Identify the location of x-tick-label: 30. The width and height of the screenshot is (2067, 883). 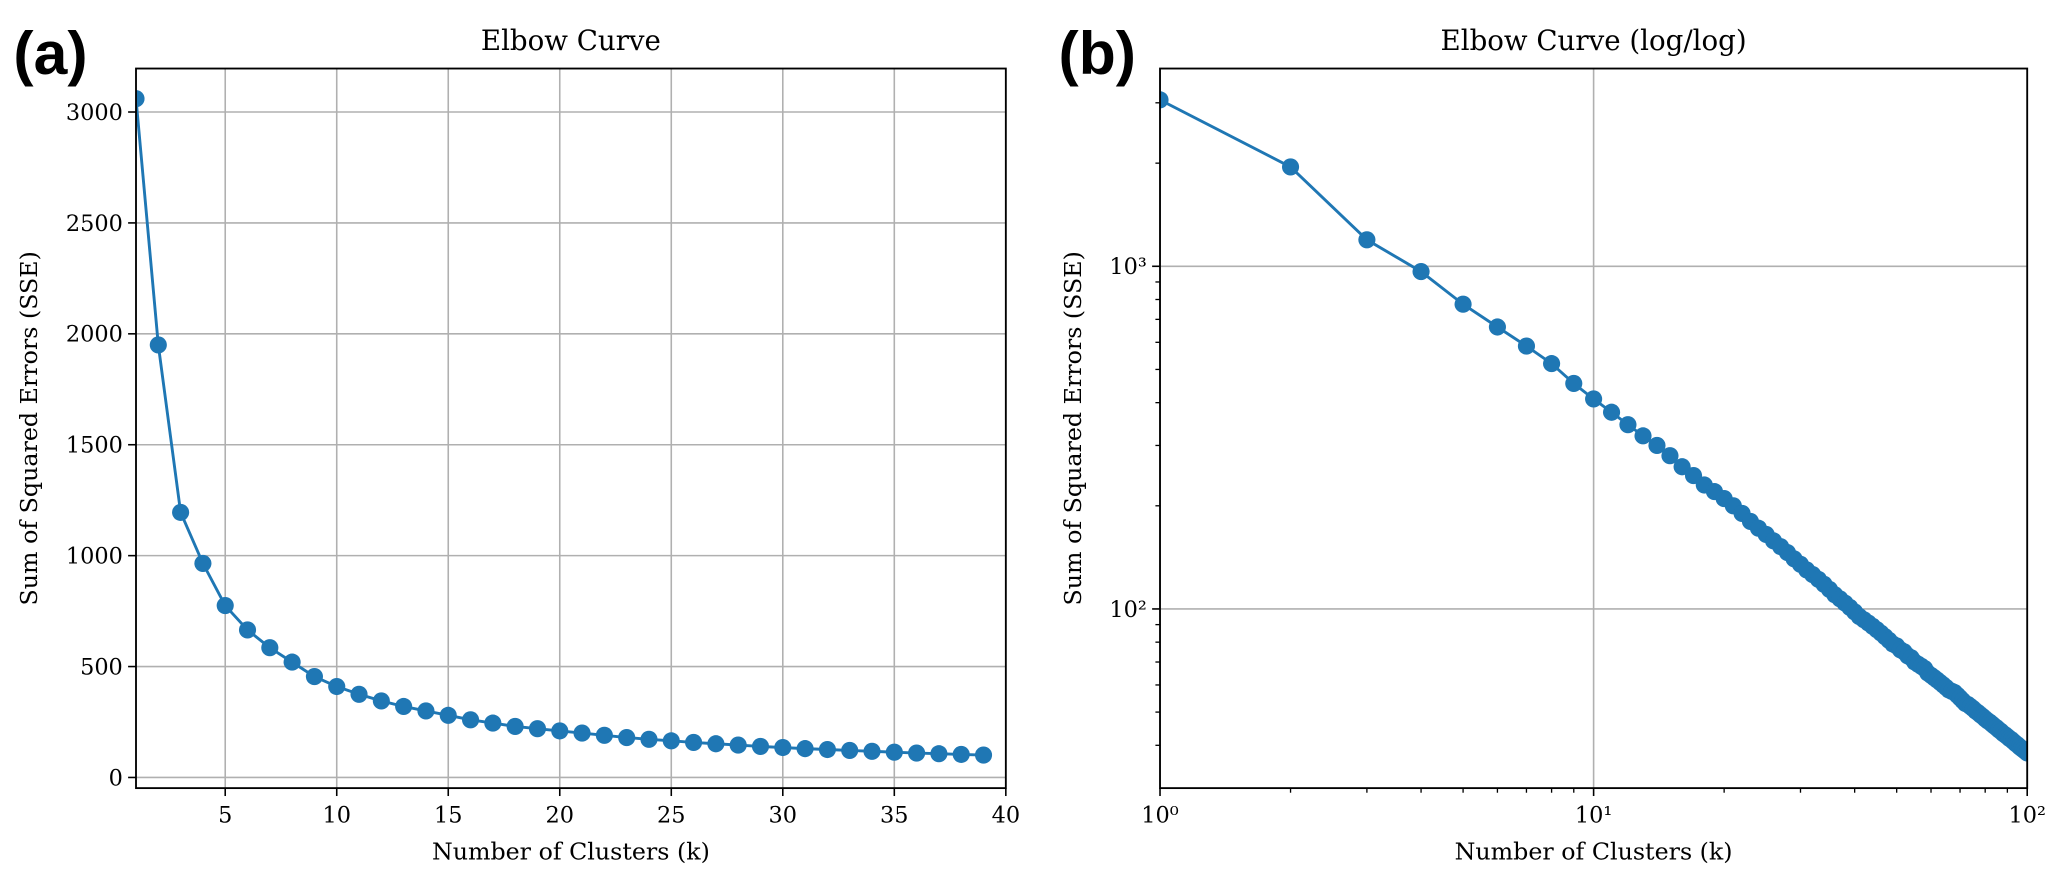
(783, 815).